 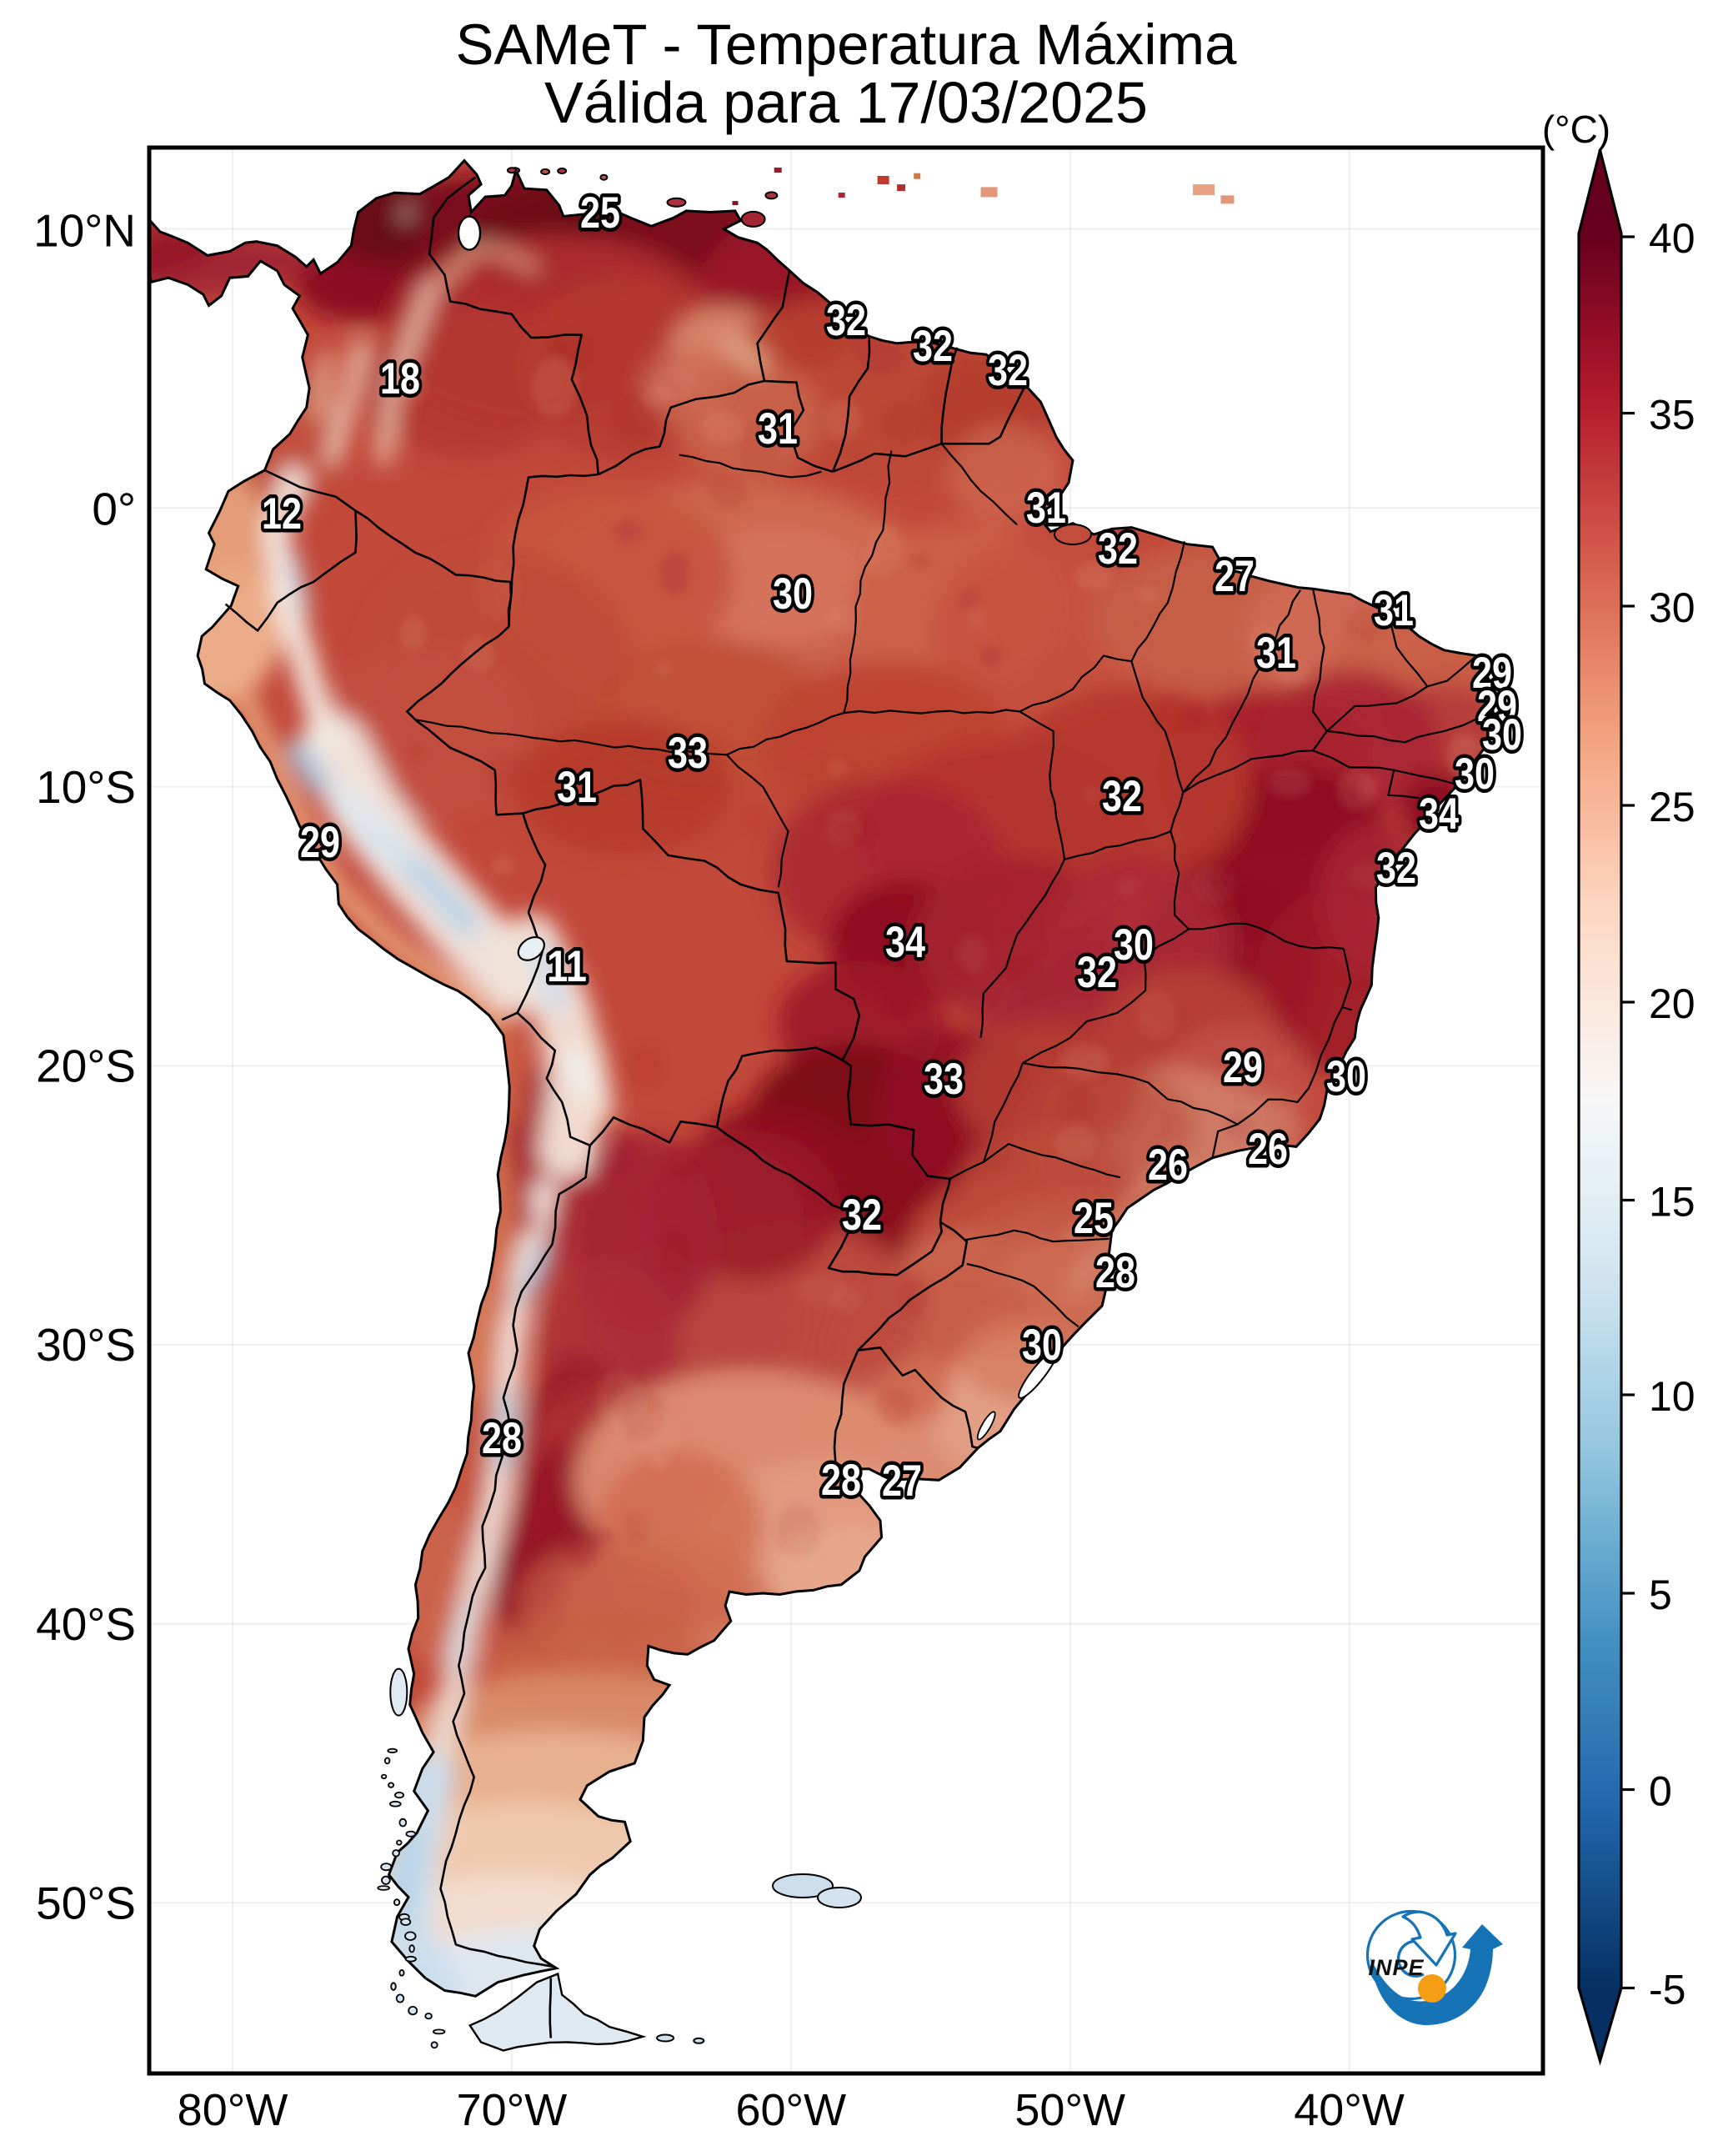 I want to click on svg-text: 40°W, so click(x=1349, y=2110).